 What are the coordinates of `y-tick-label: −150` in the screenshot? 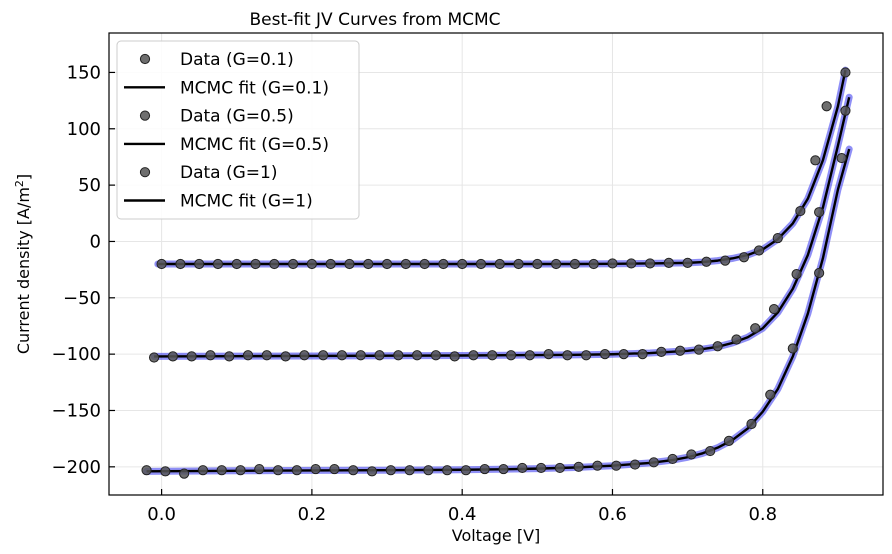 It's located at (76, 410).